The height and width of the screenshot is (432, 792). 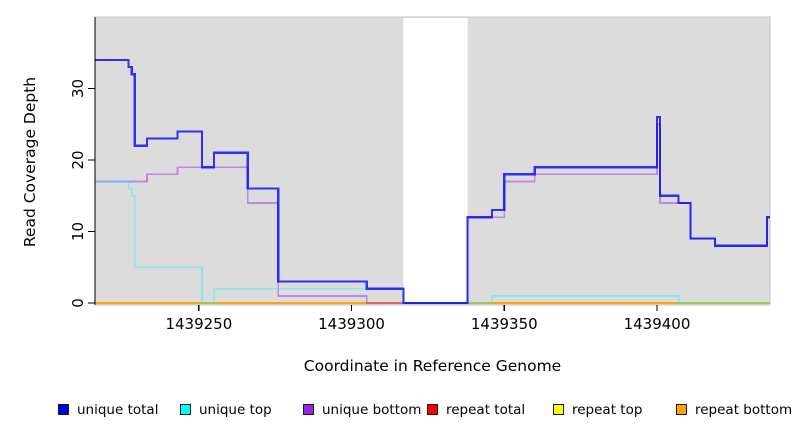 I want to click on legend-item-unique-bottom: unique bottom, so click(x=362, y=409).